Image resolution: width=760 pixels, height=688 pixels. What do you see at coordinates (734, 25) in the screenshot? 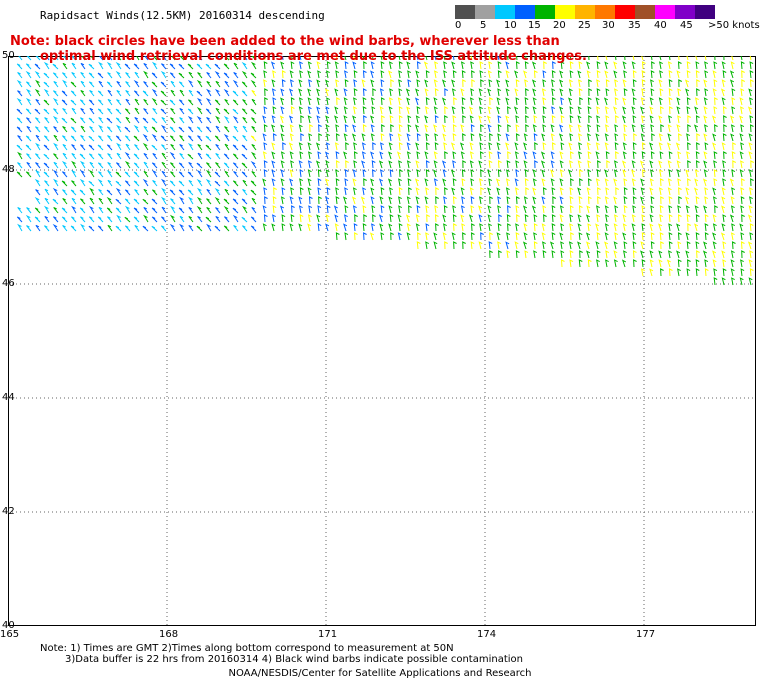
I see `legend-label: >50 knots` at bounding box center [734, 25].